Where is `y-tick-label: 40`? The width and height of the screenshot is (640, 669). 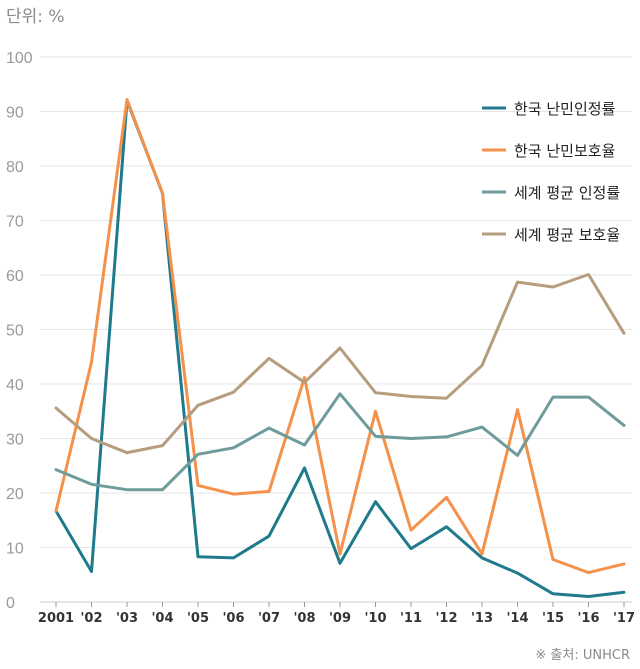
y-tick-label: 40 is located at coordinates (15, 385).